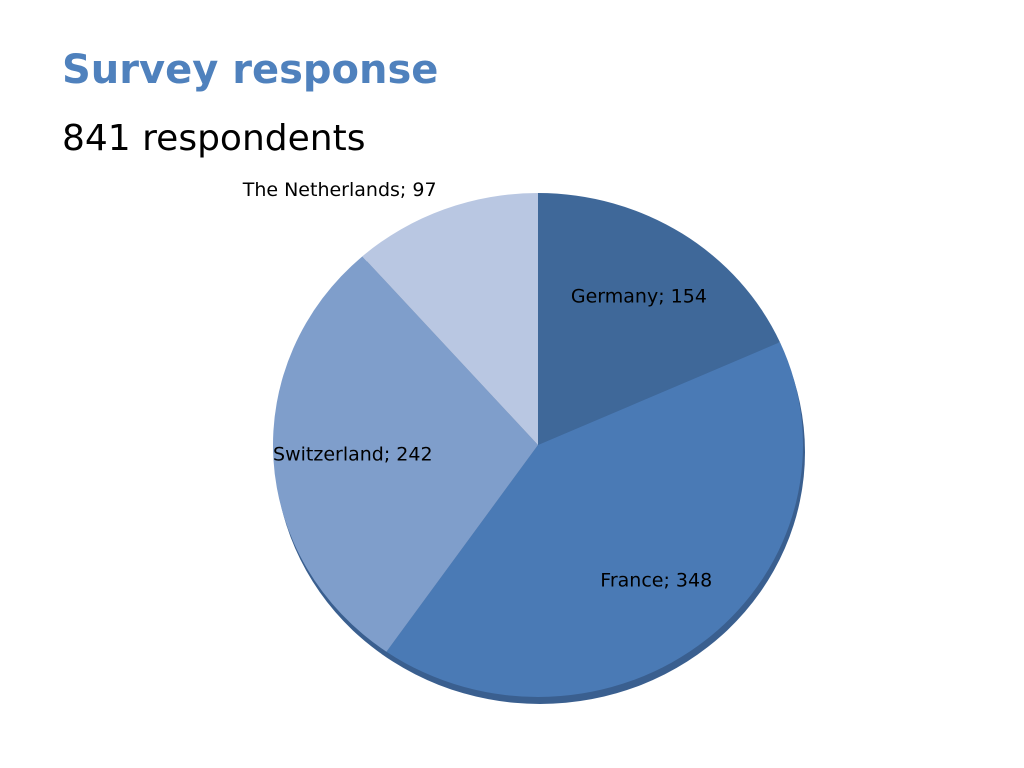  I want to click on data-label: The Netherlands; 97, so click(339, 190).